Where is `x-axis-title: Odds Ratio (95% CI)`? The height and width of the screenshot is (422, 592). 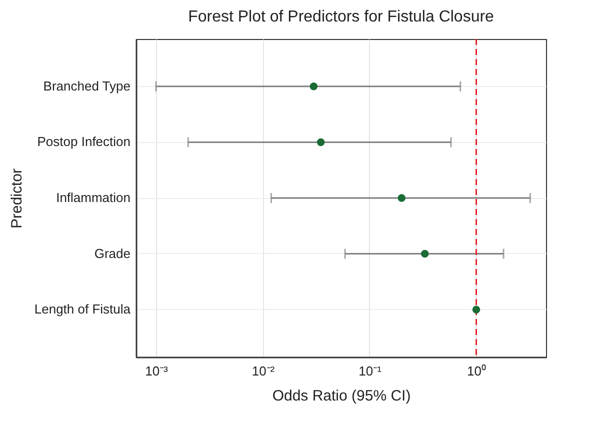 x-axis-title: Odds Ratio (95% CI) is located at coordinates (341, 396).